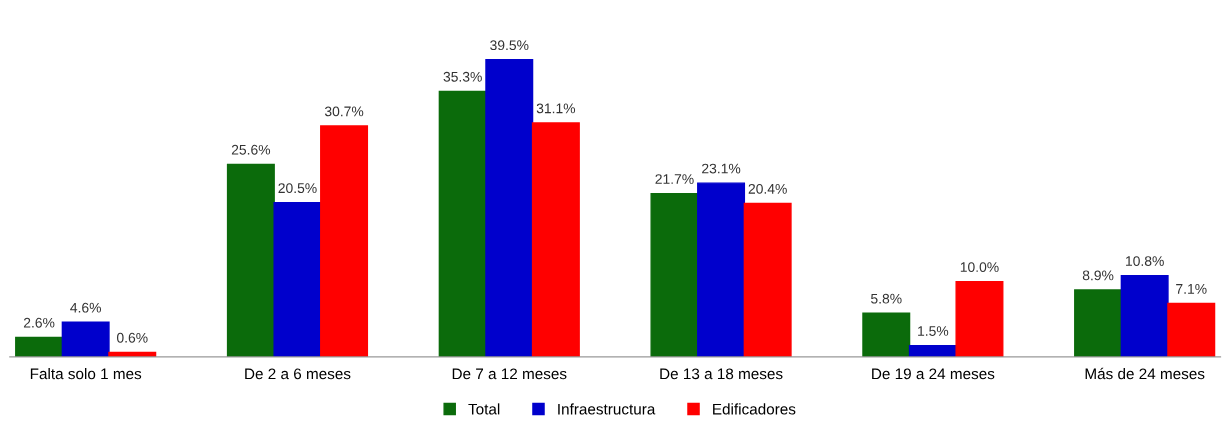  What do you see at coordinates (39, 322) in the screenshot?
I see `data-label: 2.6%` at bounding box center [39, 322].